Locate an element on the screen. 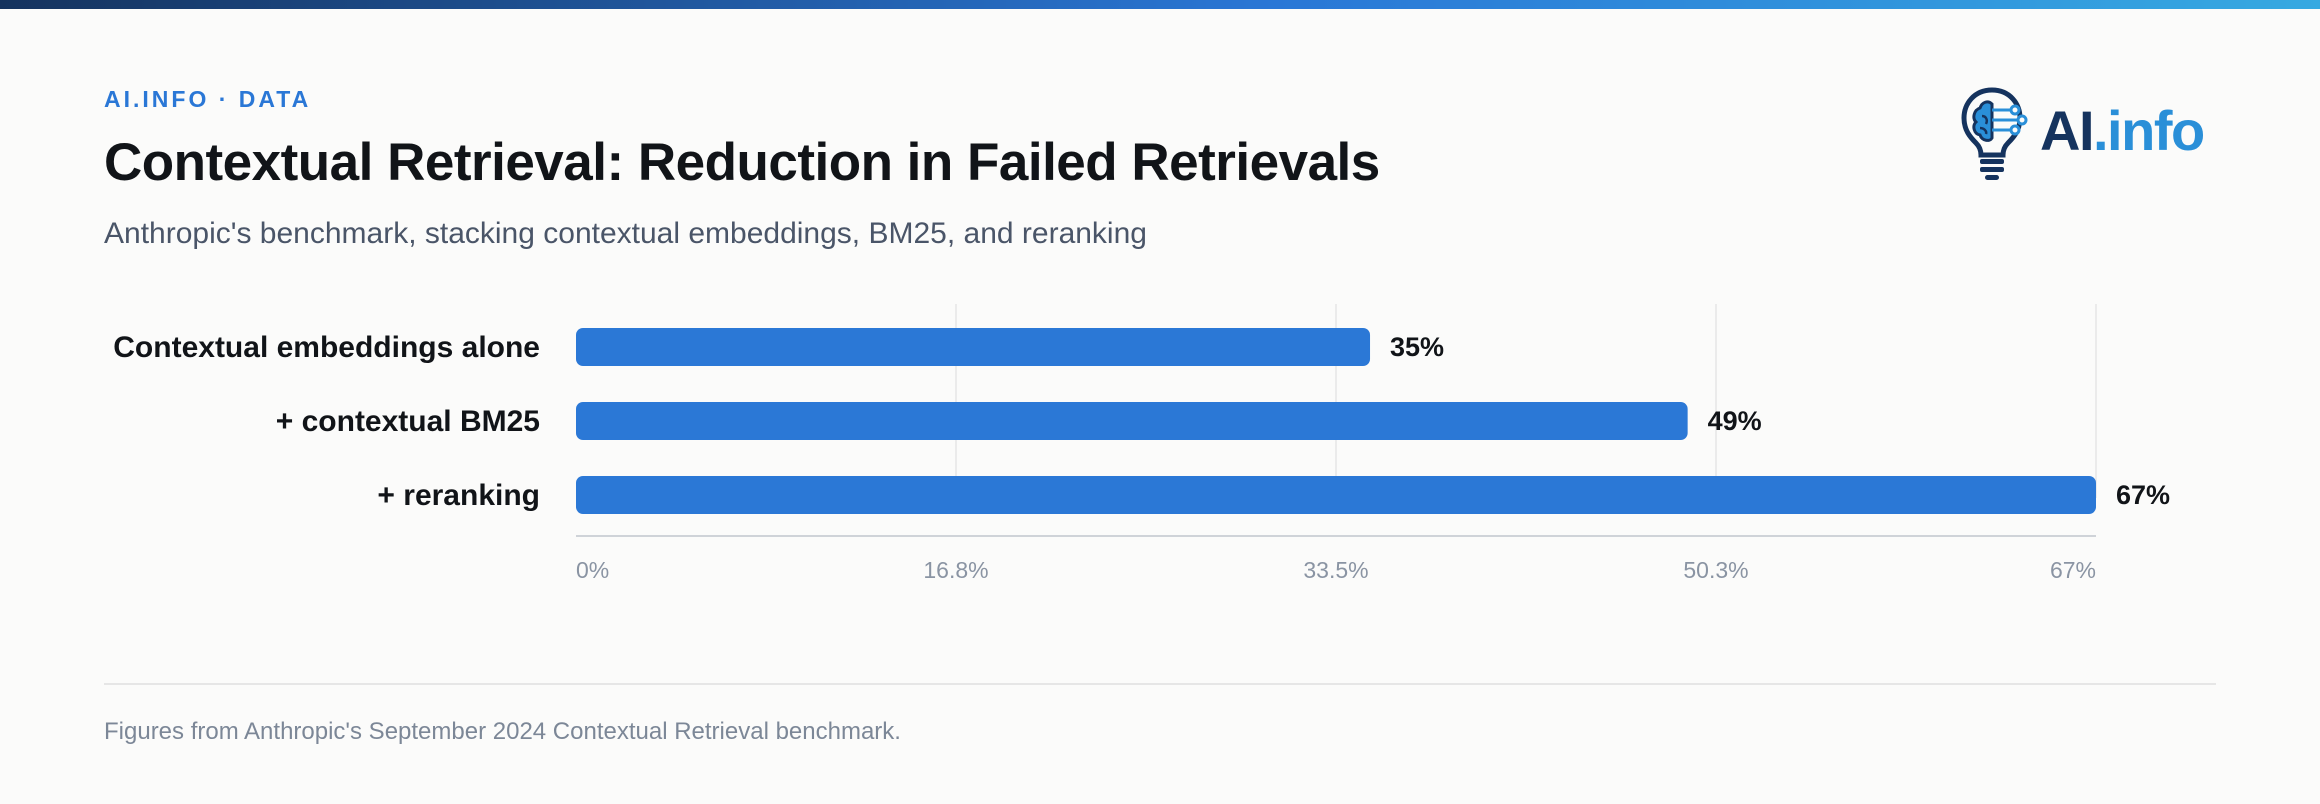 The image size is (2320, 804). category-label: + contextual BM25 is located at coordinates (408, 421).